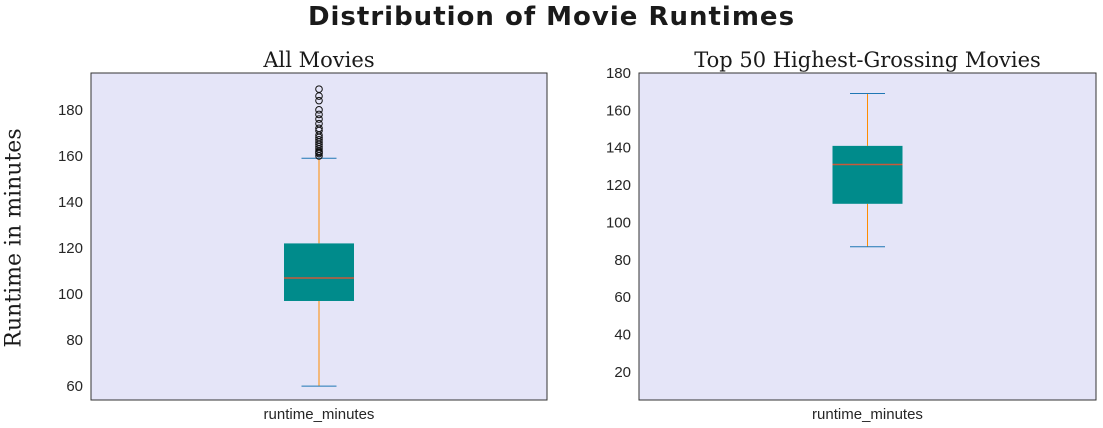 The height and width of the screenshot is (428, 1103). What do you see at coordinates (551, 17) in the screenshot?
I see `figure-title: Distribution of Movie Runtimes` at bounding box center [551, 17].